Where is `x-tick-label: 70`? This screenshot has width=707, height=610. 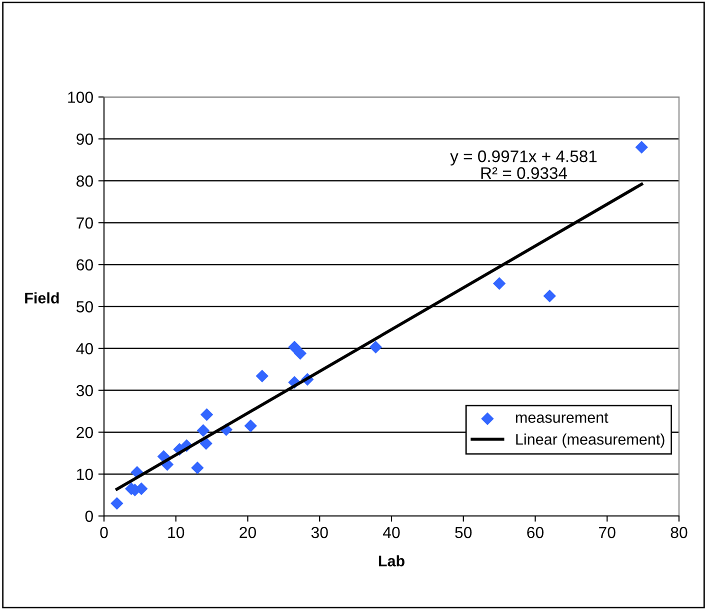
x-tick-label: 70 is located at coordinates (607, 532).